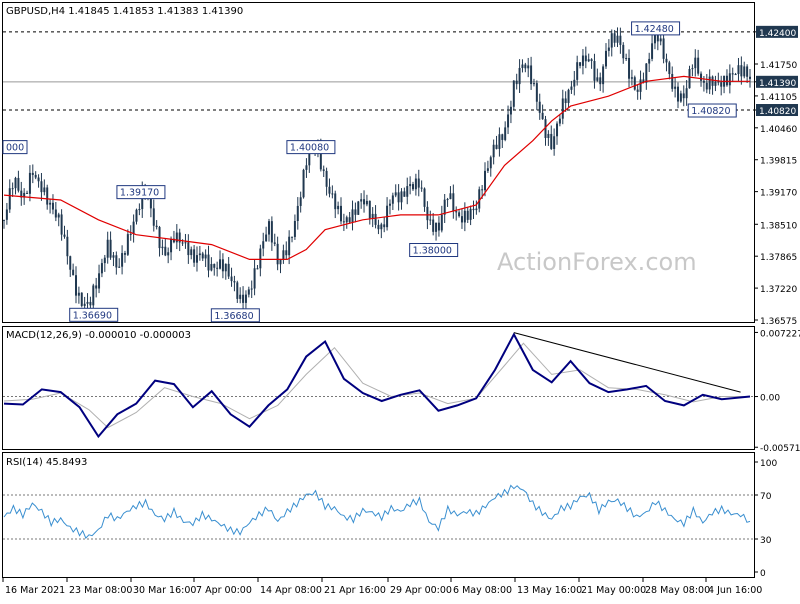 The height and width of the screenshot is (604, 800). What do you see at coordinates (482, 590) in the screenshot?
I see `x-tick-label: 6 May 08:00` at bounding box center [482, 590].